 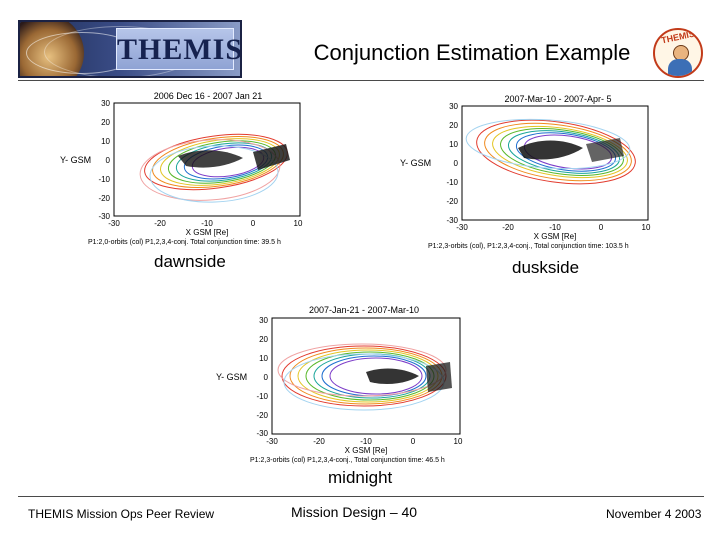 What do you see at coordinates (678, 53) in the screenshot?
I see `mission-mascot-logo: THEMIS` at bounding box center [678, 53].